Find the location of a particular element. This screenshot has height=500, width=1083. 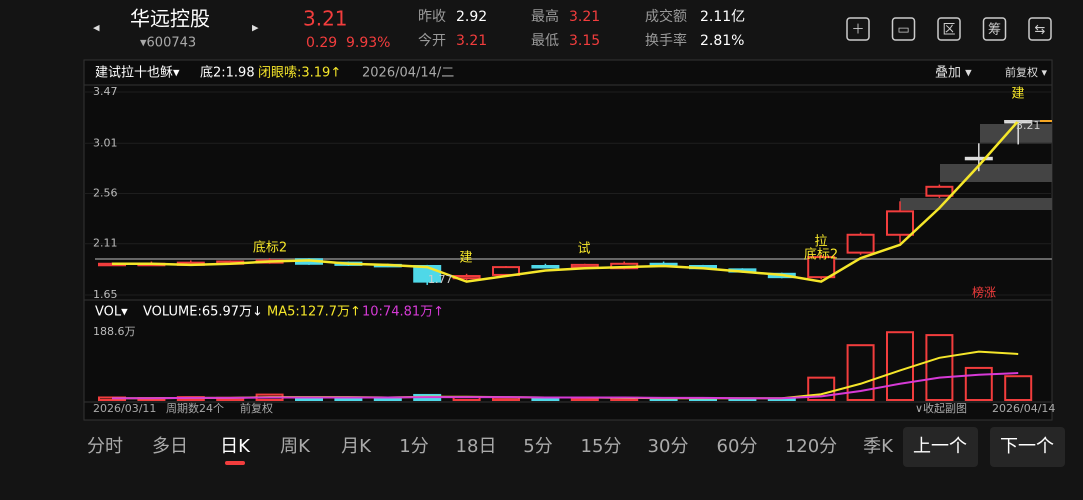

y-tick-label: 3.47 is located at coordinates (105, 91).